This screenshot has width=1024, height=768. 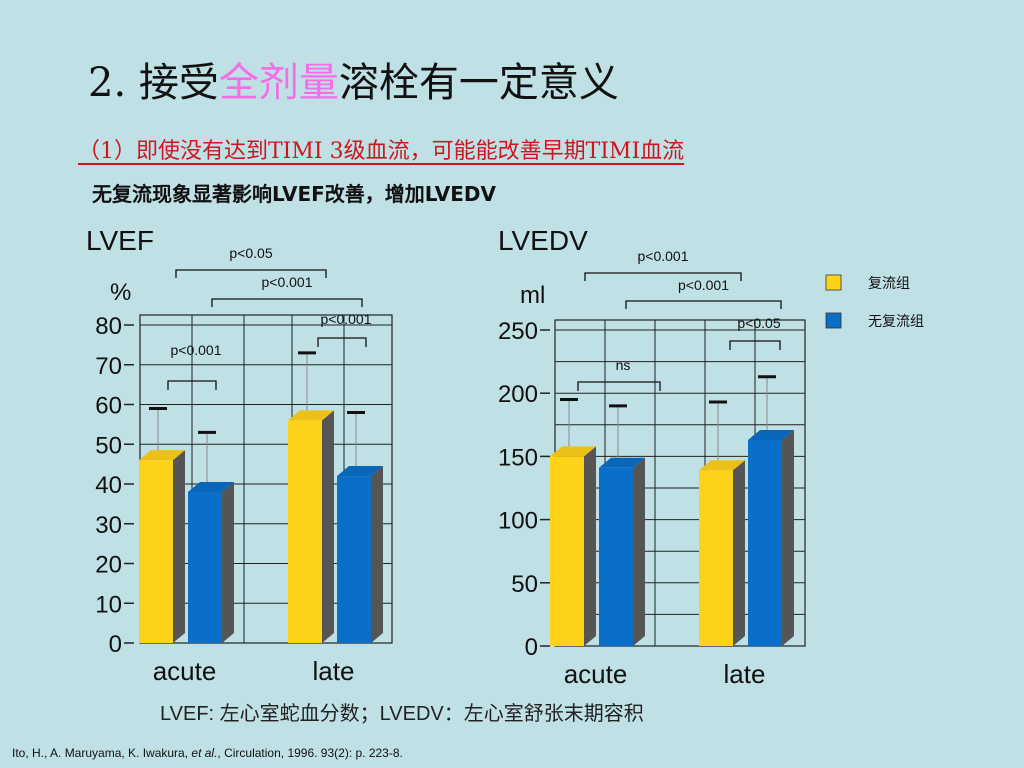 What do you see at coordinates (108, 406) in the screenshot?
I see `y-tick-label: 60` at bounding box center [108, 406].